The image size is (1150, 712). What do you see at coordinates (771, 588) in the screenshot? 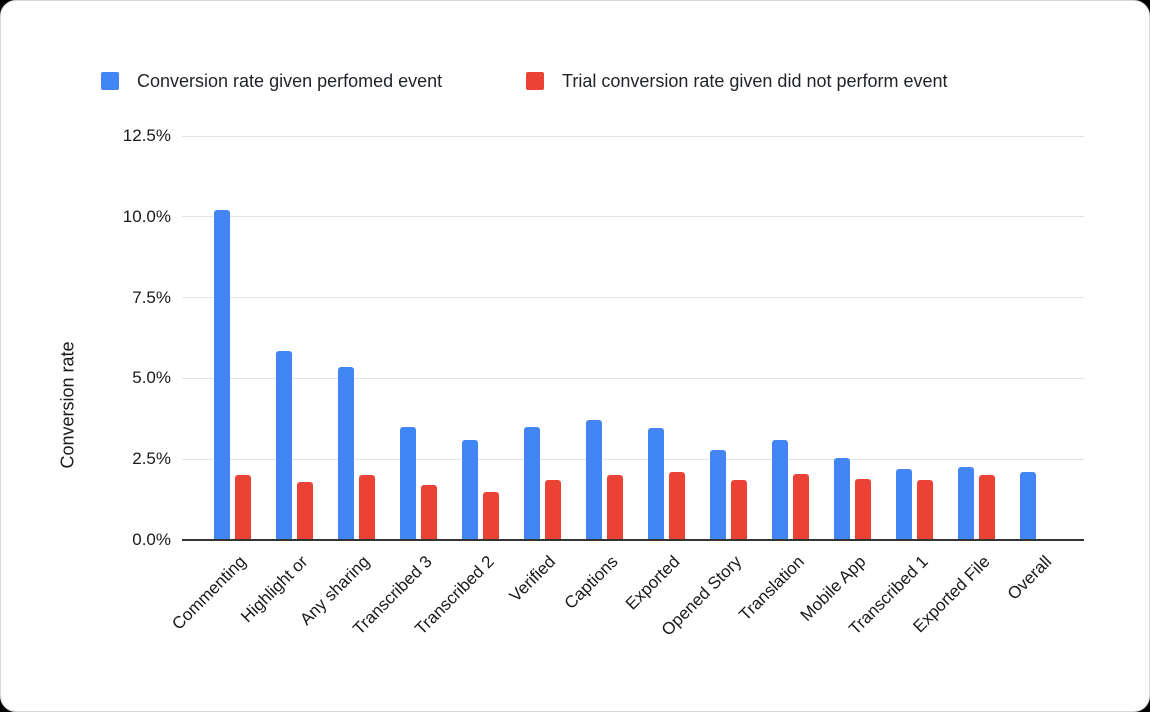
I see `x-axis-tick-label: Translation` at bounding box center [771, 588].